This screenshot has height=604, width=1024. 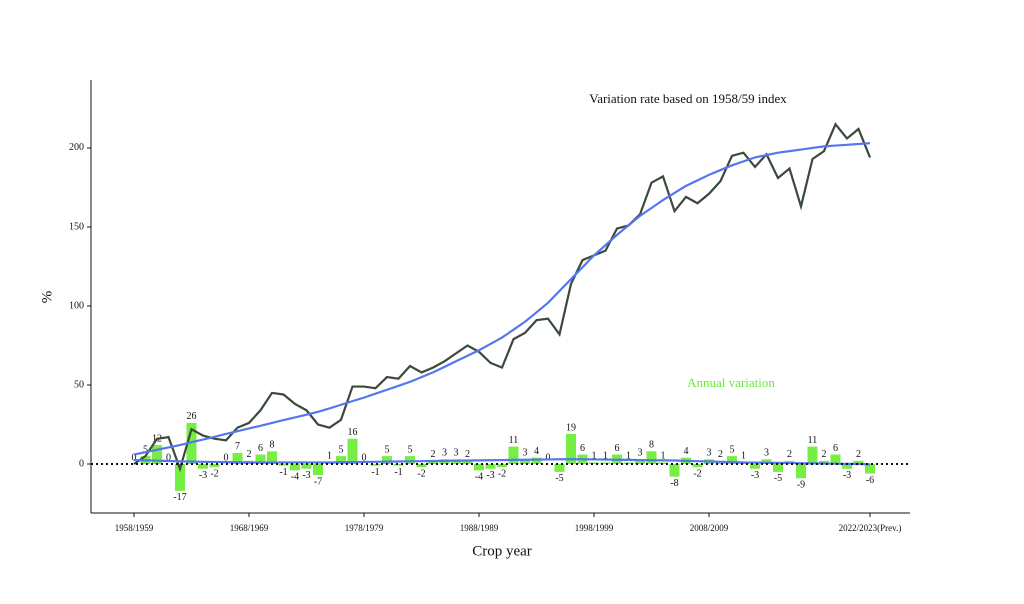 I want to click on y-tick-label: 150, so click(x=76, y=226).